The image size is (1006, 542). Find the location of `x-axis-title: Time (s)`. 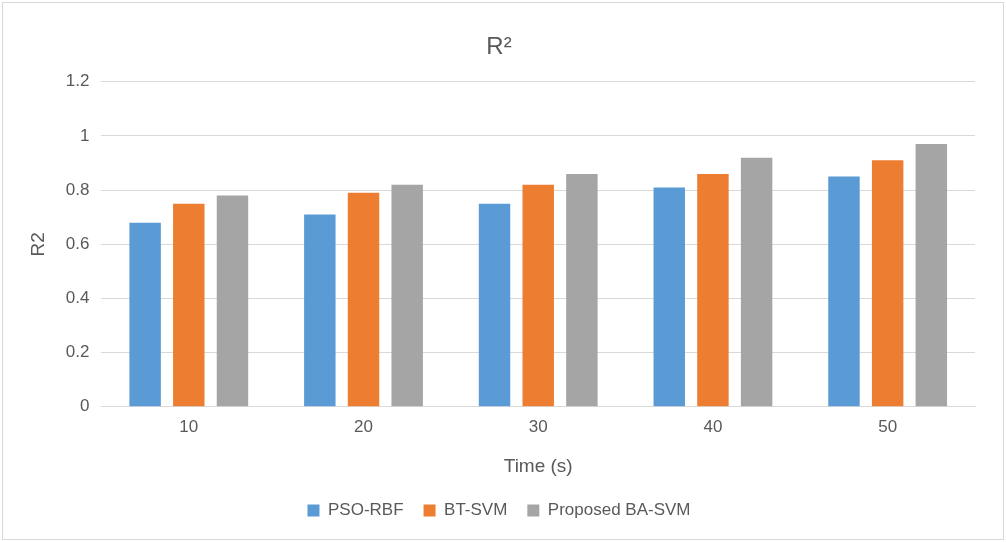

x-axis-title: Time (s) is located at coordinates (538, 465).